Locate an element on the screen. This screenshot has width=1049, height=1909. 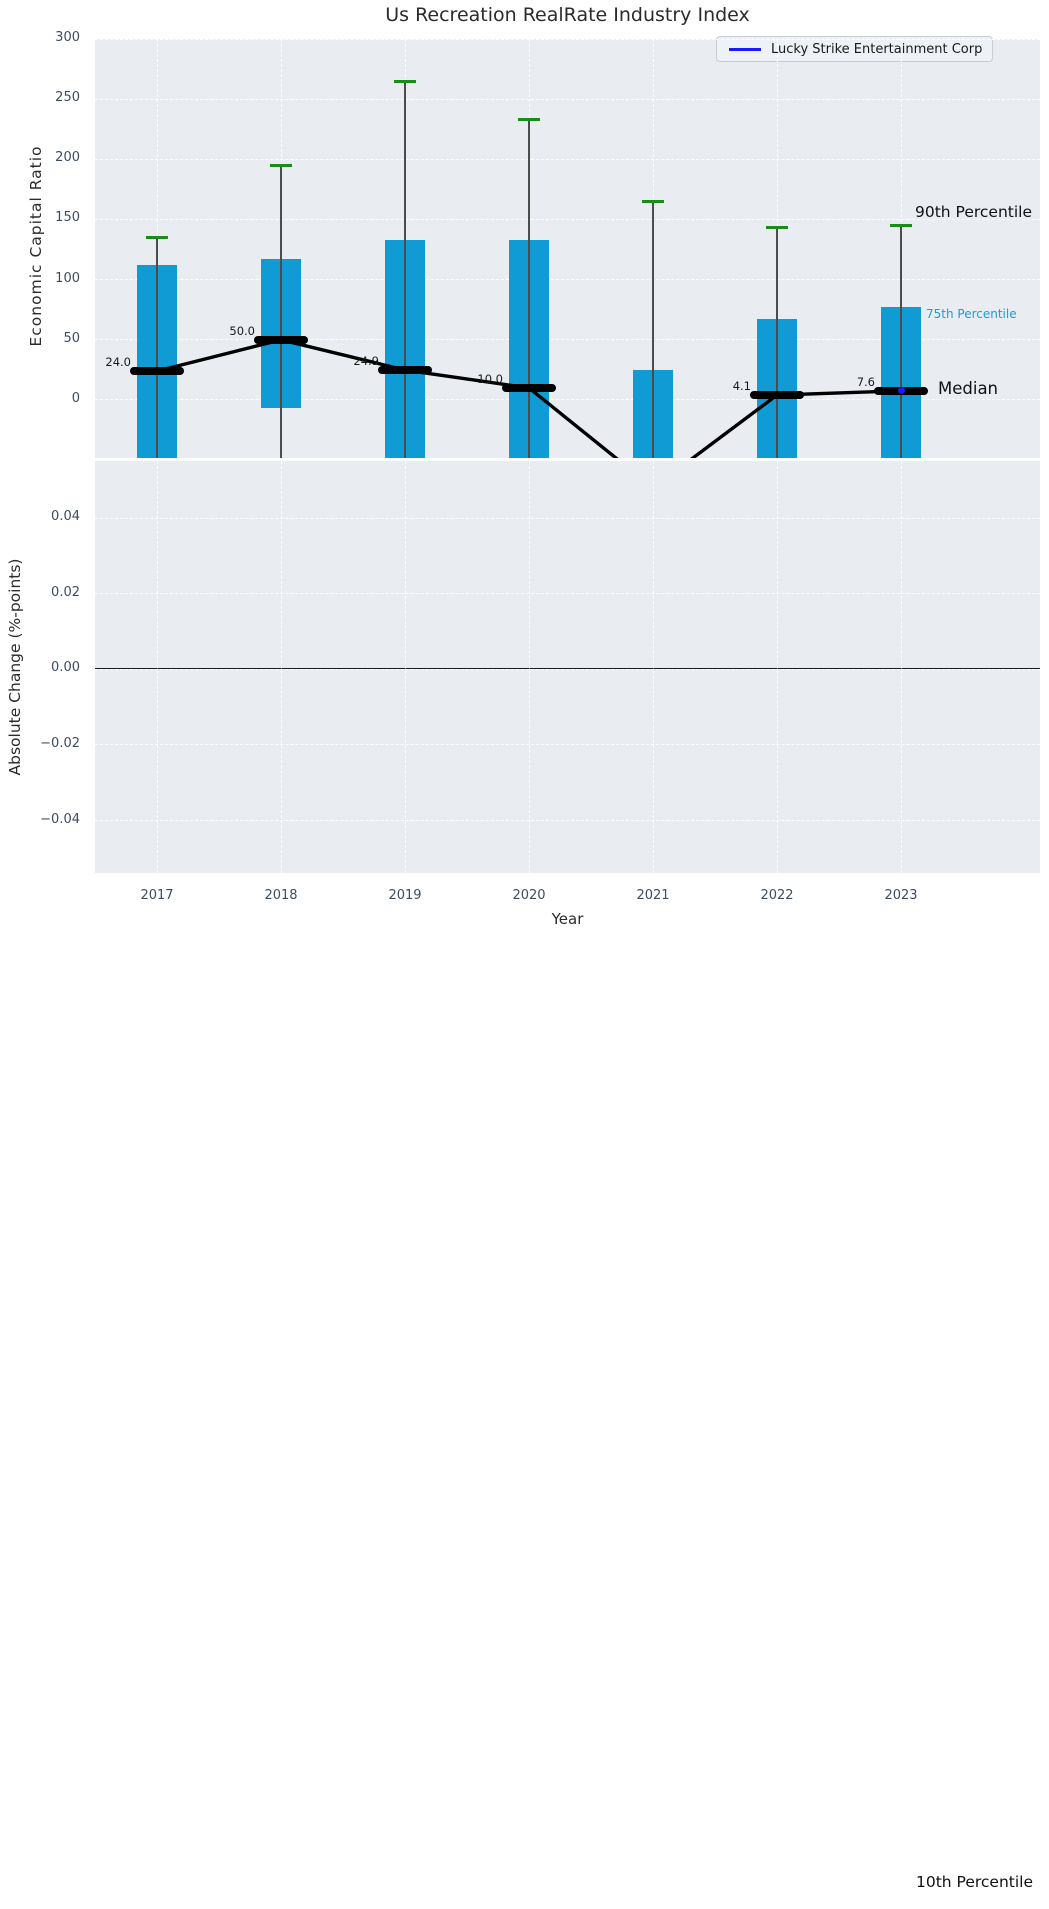
annotation-10th-percentile: 10th Percentile is located at coordinates (975, 1882).